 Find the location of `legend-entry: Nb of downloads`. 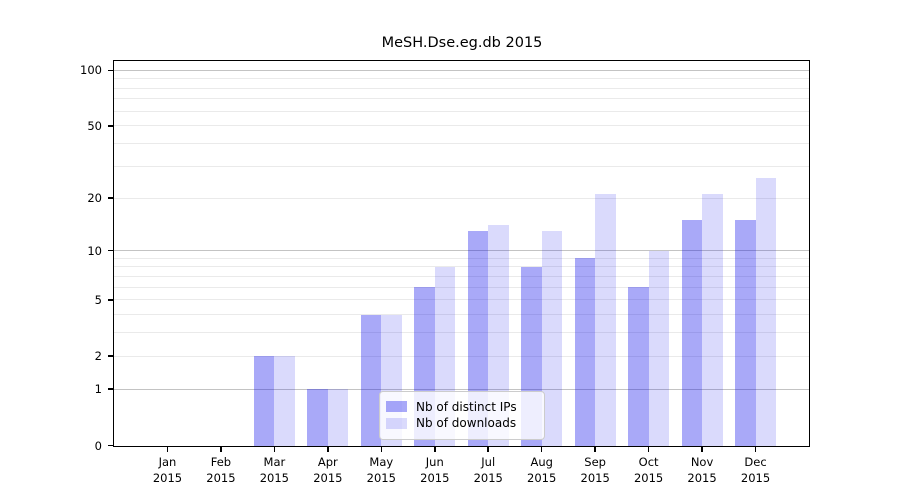

legend-entry: Nb of downloads is located at coordinates (461, 423).